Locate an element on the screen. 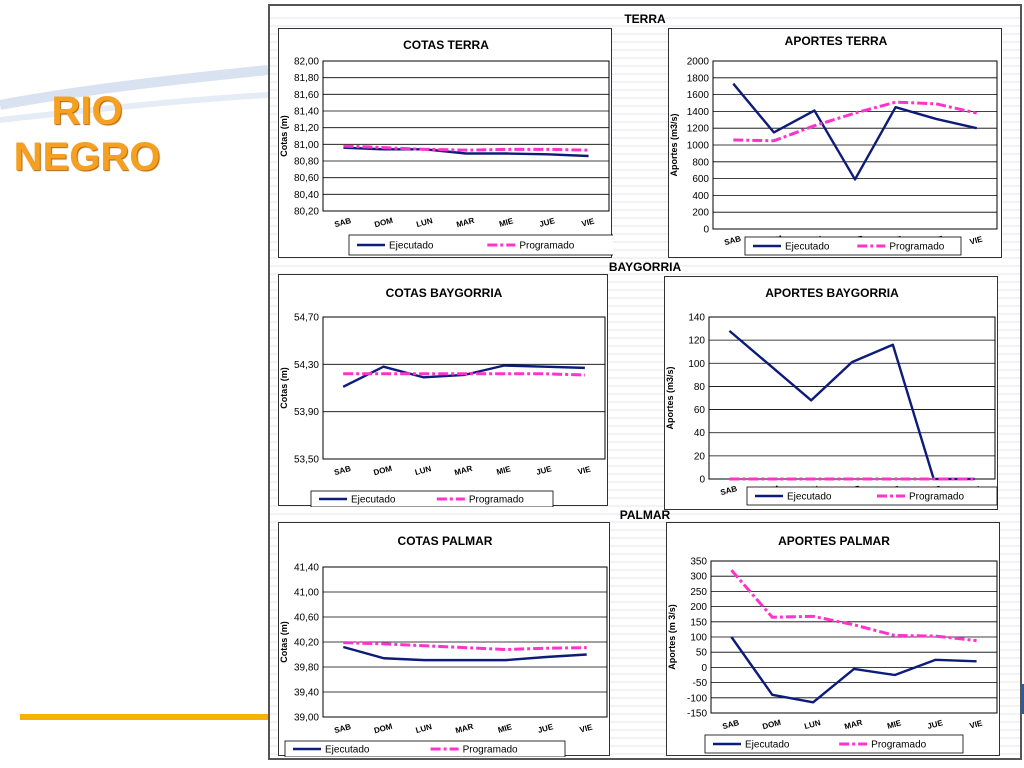 This screenshot has height=768, width=1024. y-tick-label: 40,20 is located at coordinates (306, 643).